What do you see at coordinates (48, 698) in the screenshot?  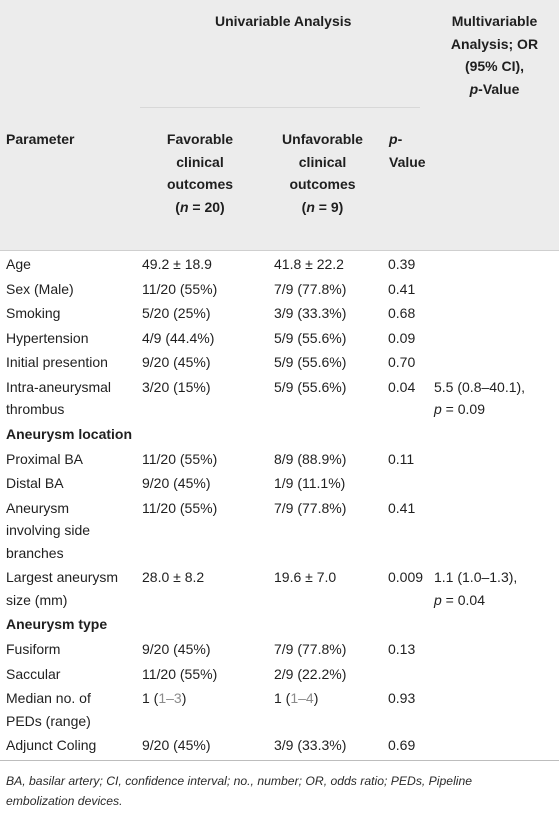 I see `row-parameter-line: Median no. of` at bounding box center [48, 698].